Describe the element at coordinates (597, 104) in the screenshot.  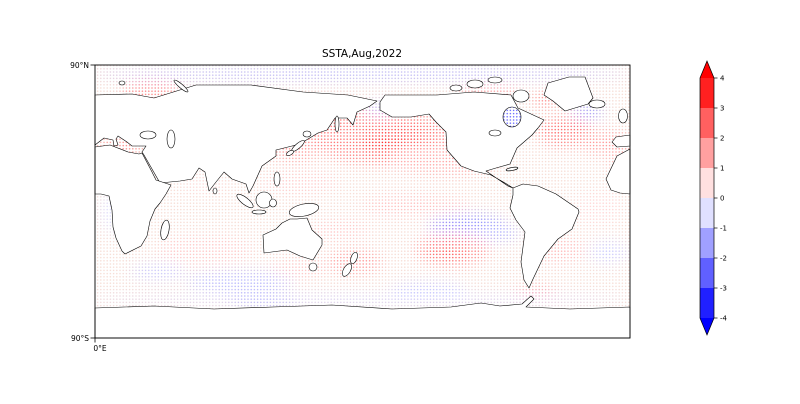
I see `iceland-island` at that location.